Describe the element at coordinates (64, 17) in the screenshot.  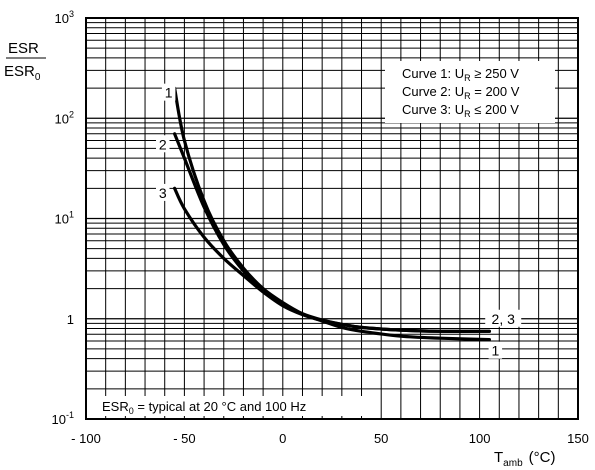
I see `y-tick-label: 10³` at that location.